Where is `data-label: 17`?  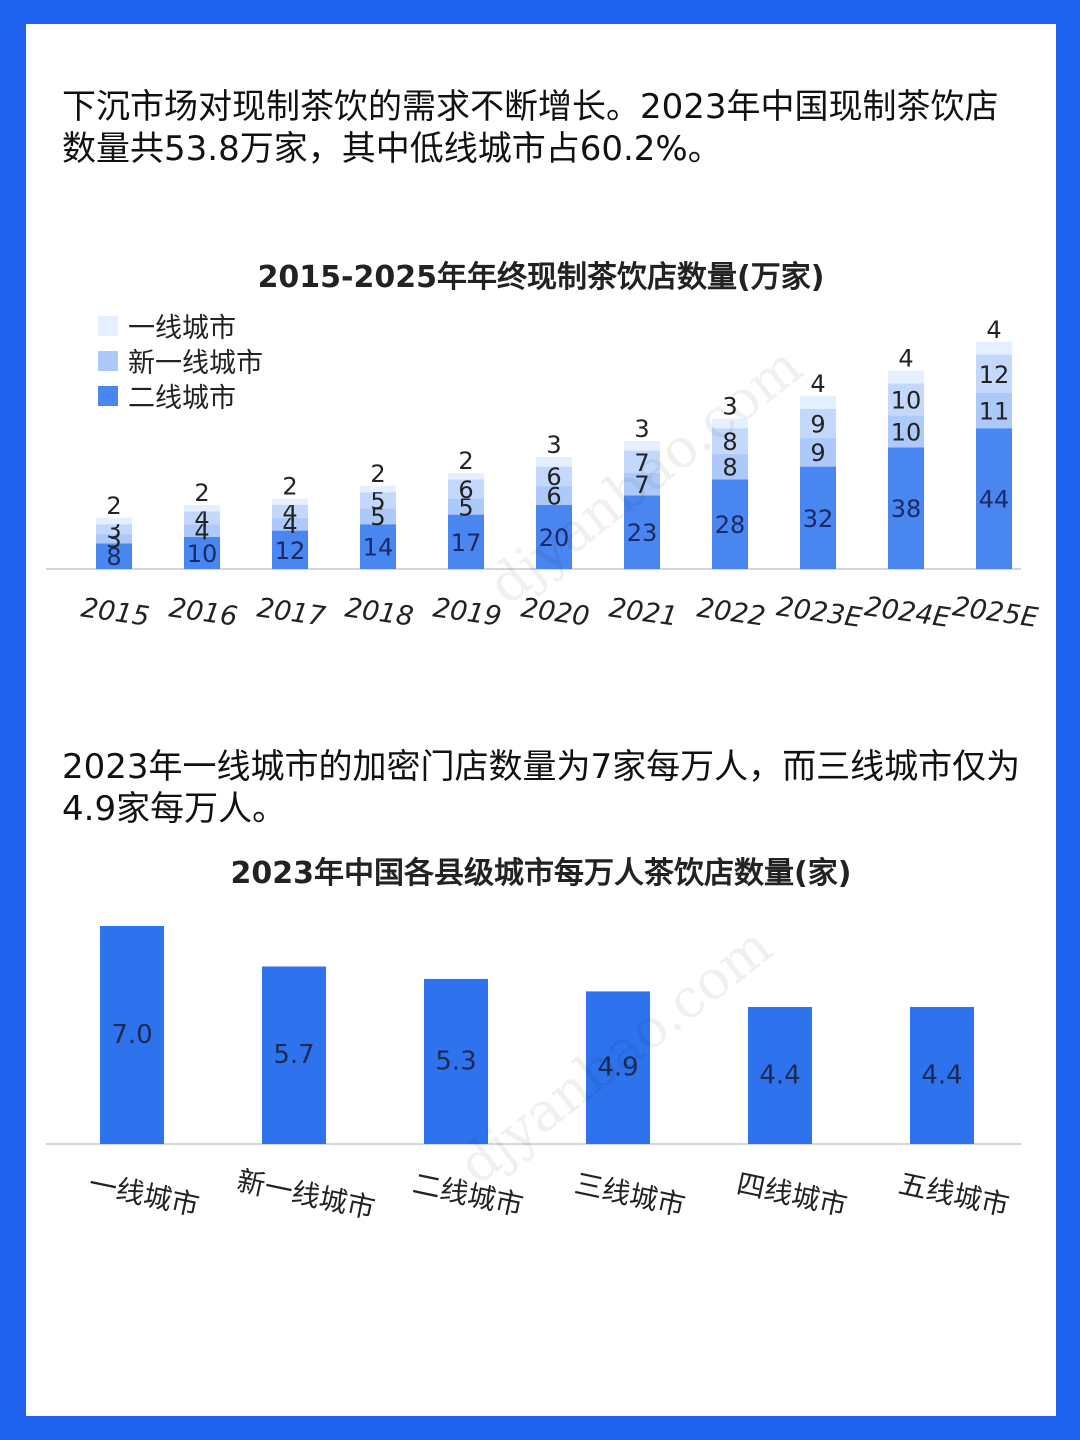 data-label: 17 is located at coordinates (466, 543).